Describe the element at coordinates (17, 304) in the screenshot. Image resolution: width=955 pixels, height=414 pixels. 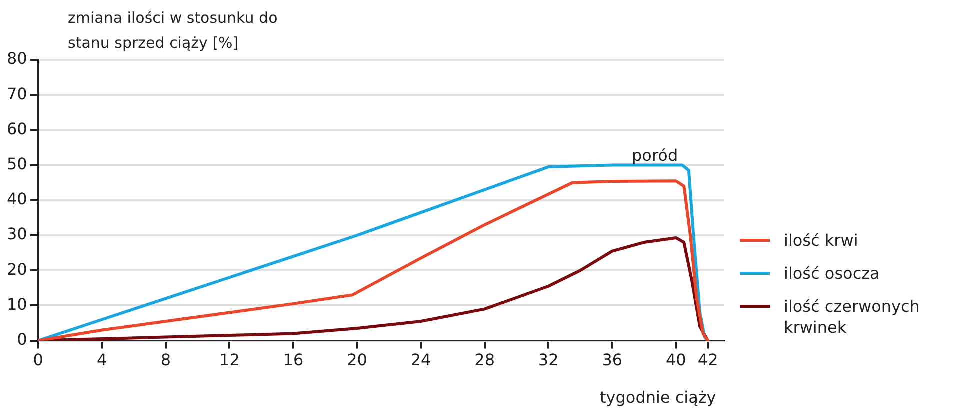
I see `y-tick-label: 10` at that location.